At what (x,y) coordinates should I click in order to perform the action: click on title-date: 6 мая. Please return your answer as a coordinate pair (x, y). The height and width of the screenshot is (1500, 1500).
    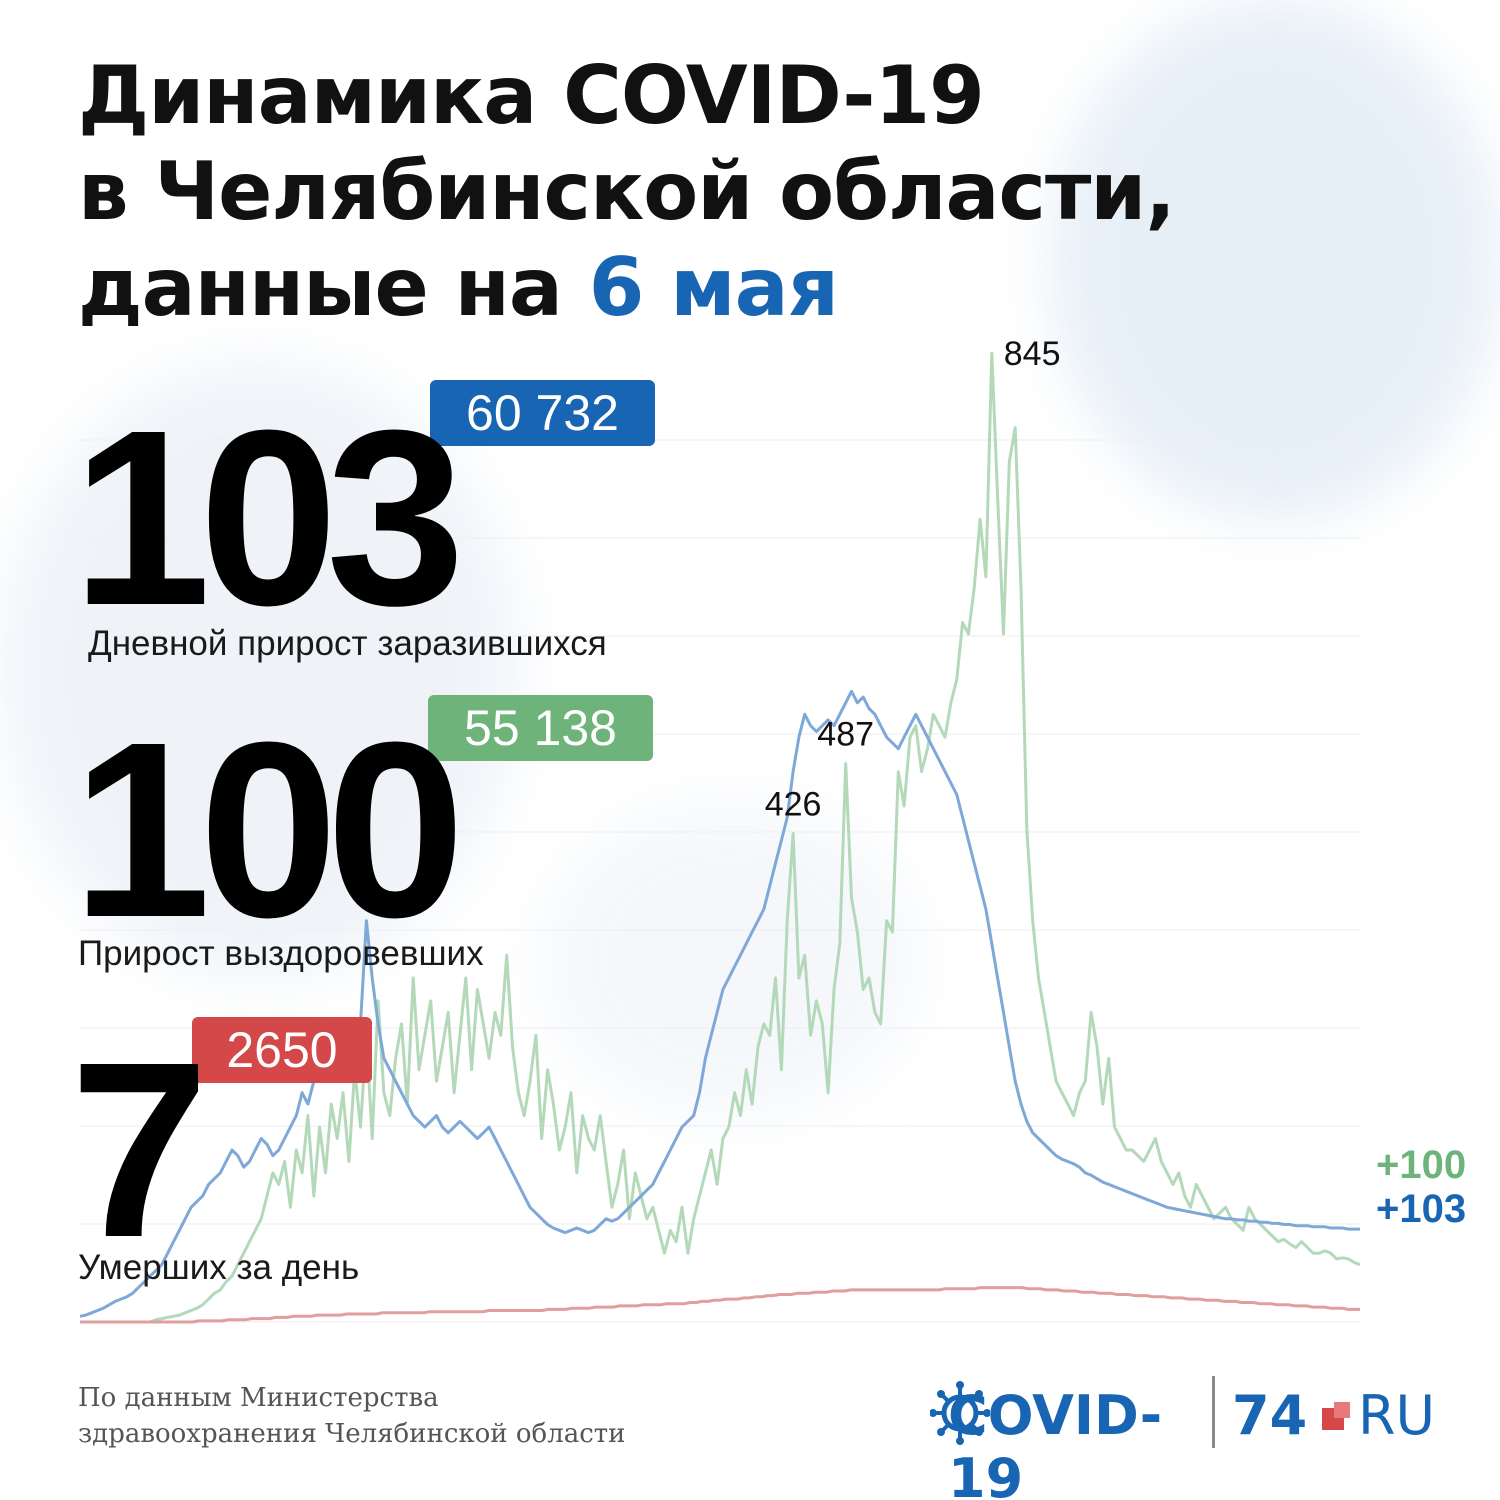
    Looking at the image, I should click on (713, 287).